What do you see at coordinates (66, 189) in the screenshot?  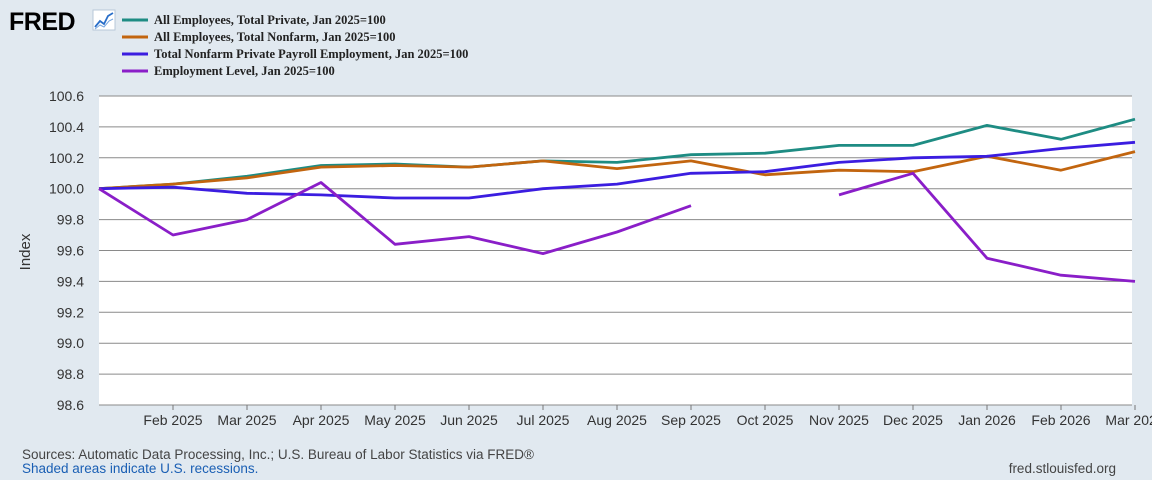 I see `y-tick-label: 100.0` at bounding box center [66, 189].